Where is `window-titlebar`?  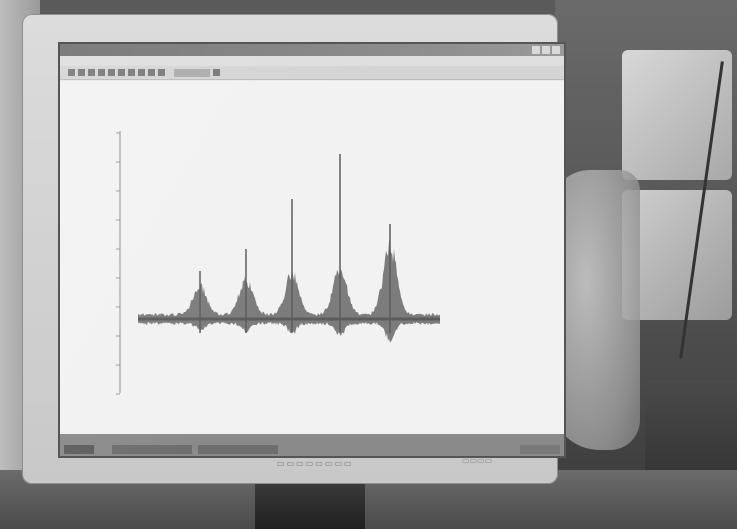 window-titlebar is located at coordinates (312, 50).